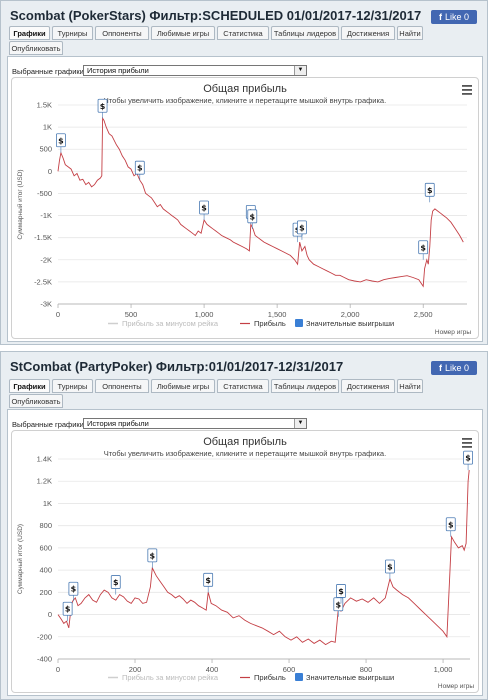  I want to click on x-axis-label: Номер игры, so click(456, 686).